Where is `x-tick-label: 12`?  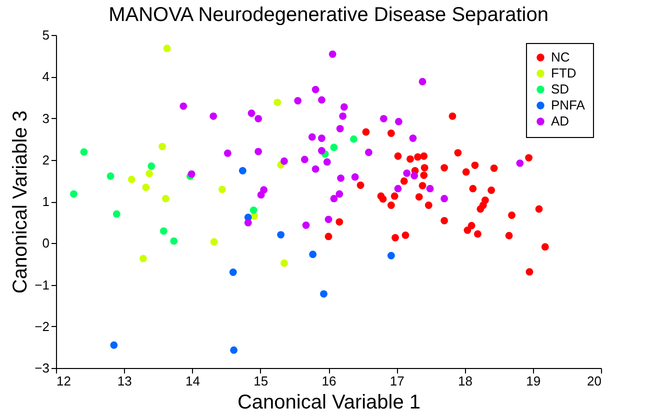 x-tick-label: 12 is located at coordinates (63, 381).